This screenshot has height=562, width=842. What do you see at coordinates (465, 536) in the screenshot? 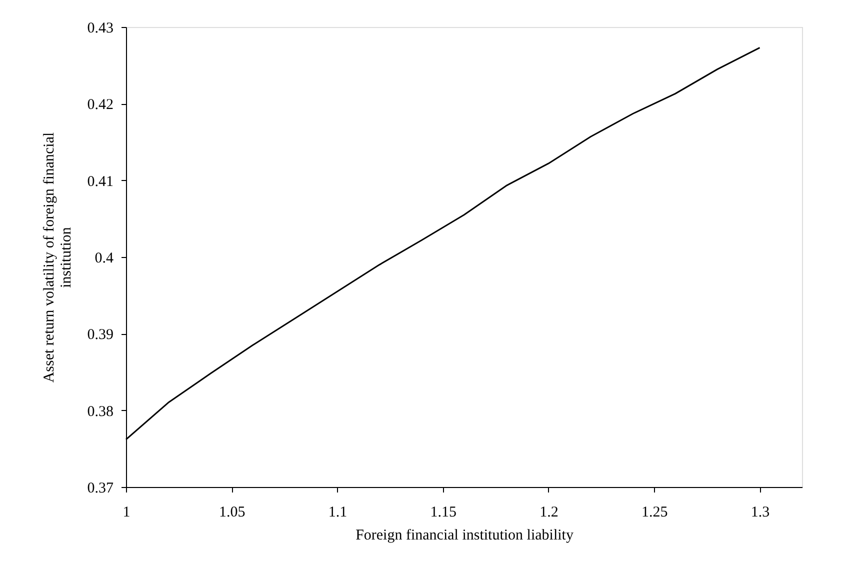
I see `x-axis-title: Foreign financial institution liability` at bounding box center [465, 536].